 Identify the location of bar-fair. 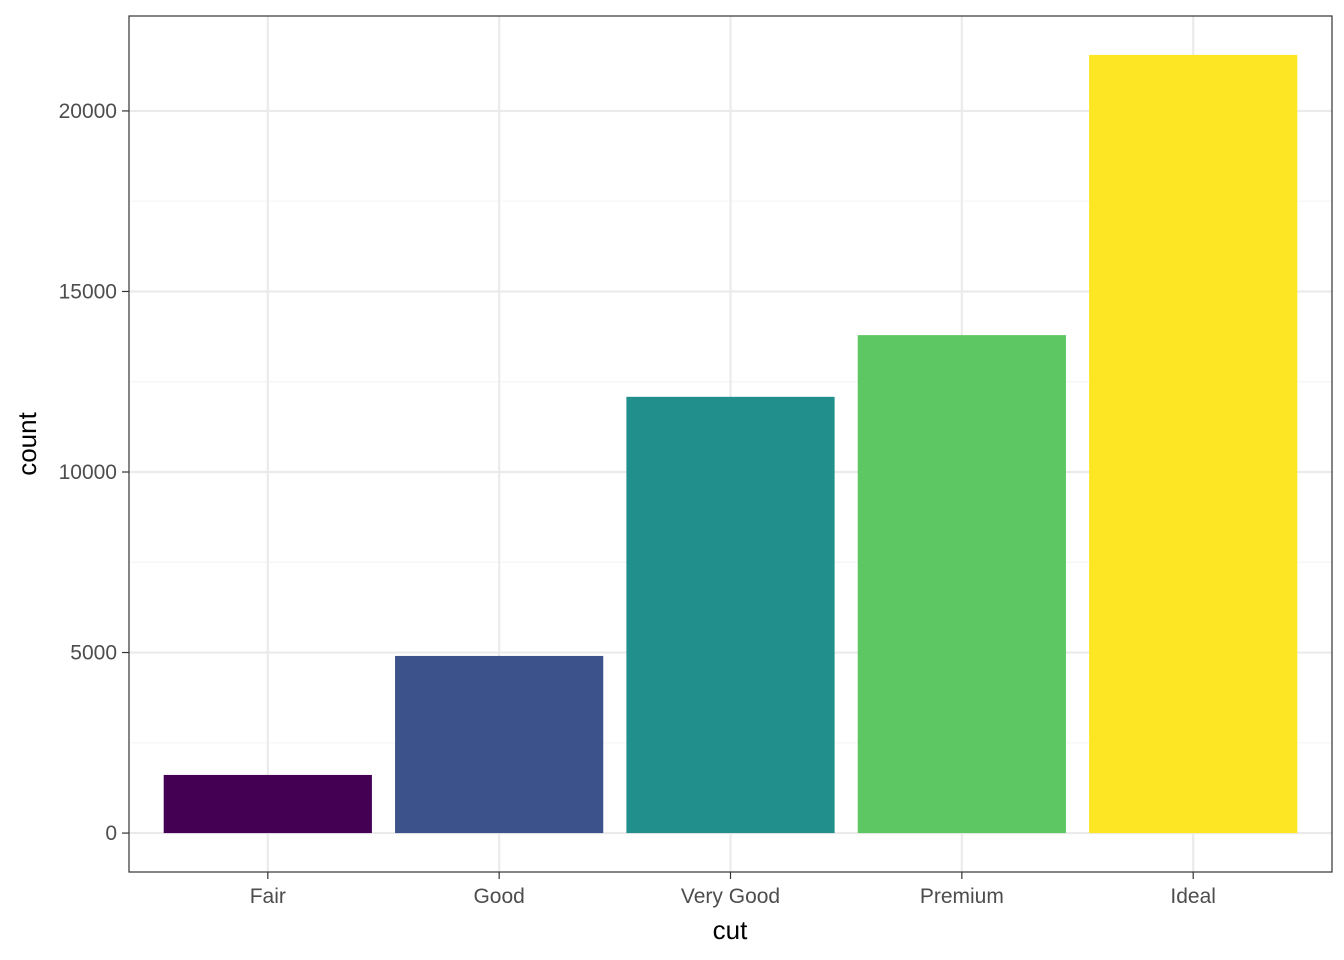
(267, 804).